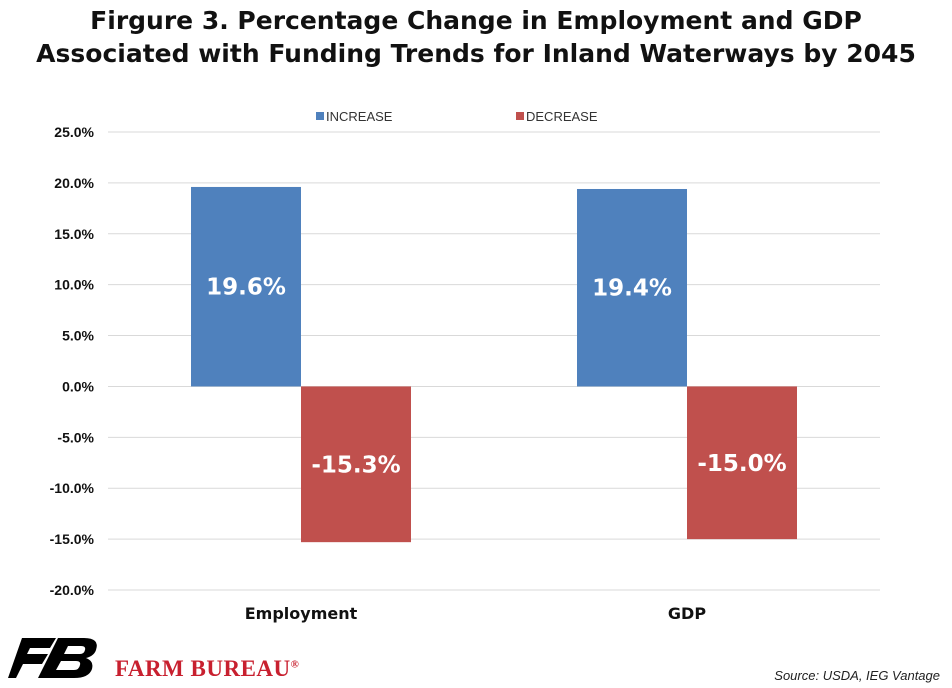 The image size is (952, 688). I want to click on y-tick-label: 0.0%, so click(78, 386).